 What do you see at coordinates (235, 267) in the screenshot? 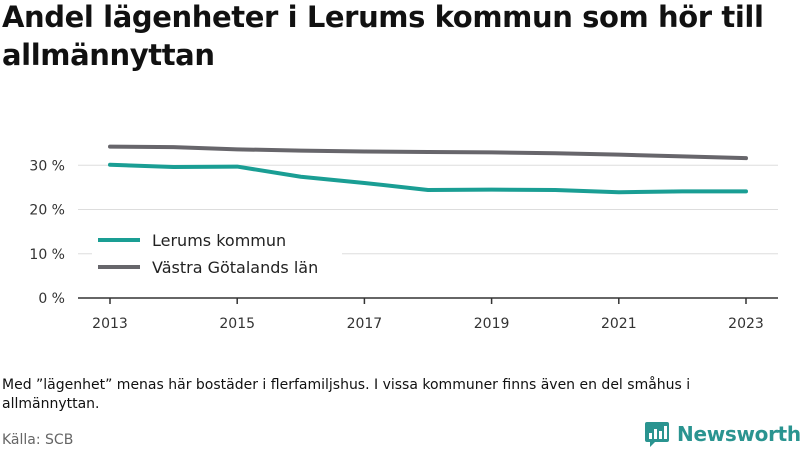
I see `legend-label: Västra Götalands län` at bounding box center [235, 267].